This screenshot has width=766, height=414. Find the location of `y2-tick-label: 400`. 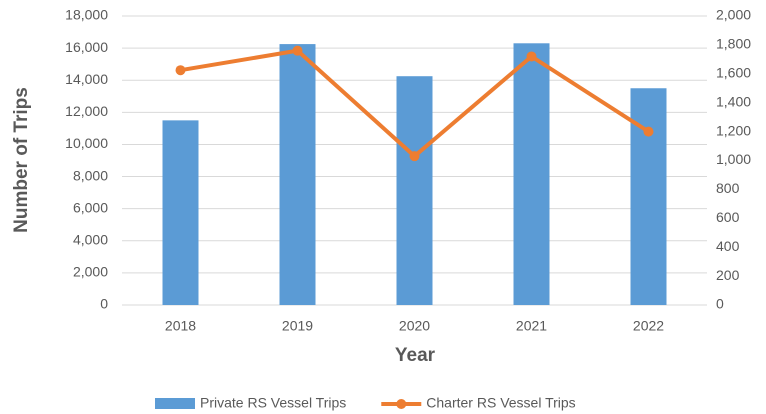

y2-tick-label: 400 is located at coordinates (728, 246).